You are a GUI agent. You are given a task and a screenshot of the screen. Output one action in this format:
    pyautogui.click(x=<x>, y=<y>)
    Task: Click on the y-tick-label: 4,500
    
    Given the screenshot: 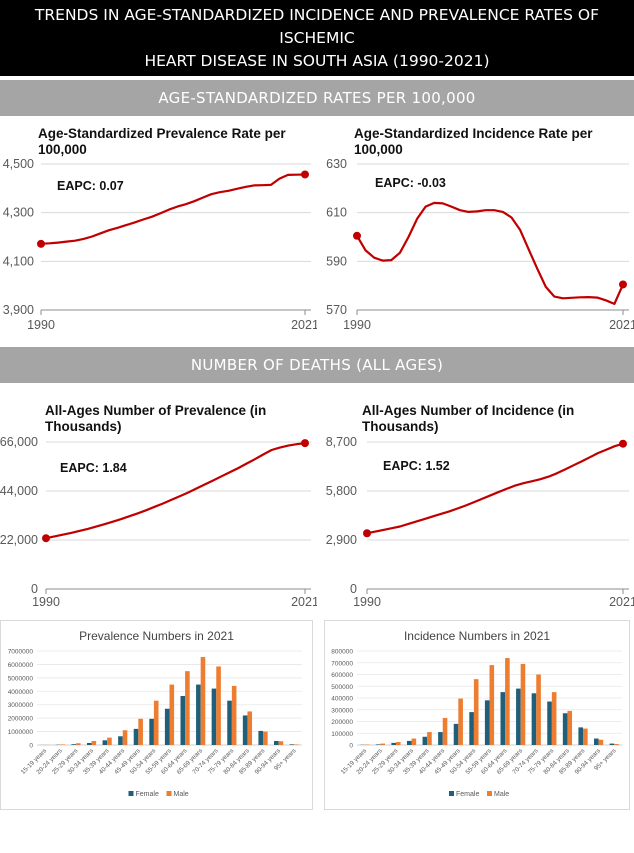 What is the action you would take?
    pyautogui.click(x=18, y=164)
    